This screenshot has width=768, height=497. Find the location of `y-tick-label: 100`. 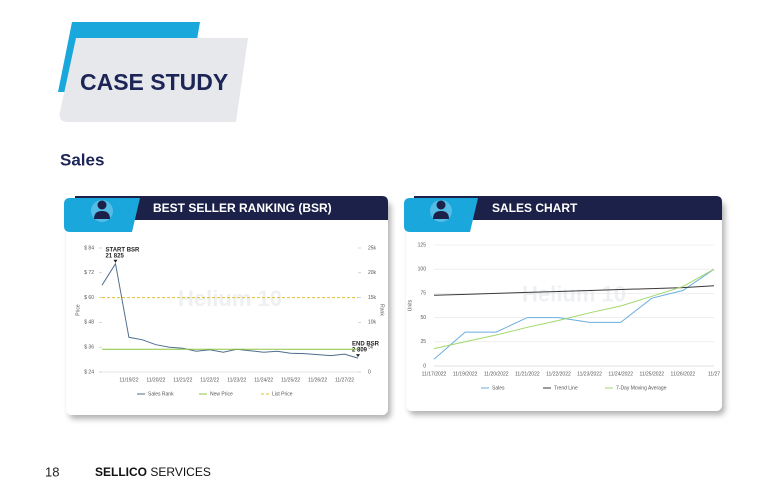

y-tick-label: 100 is located at coordinates (422, 270).